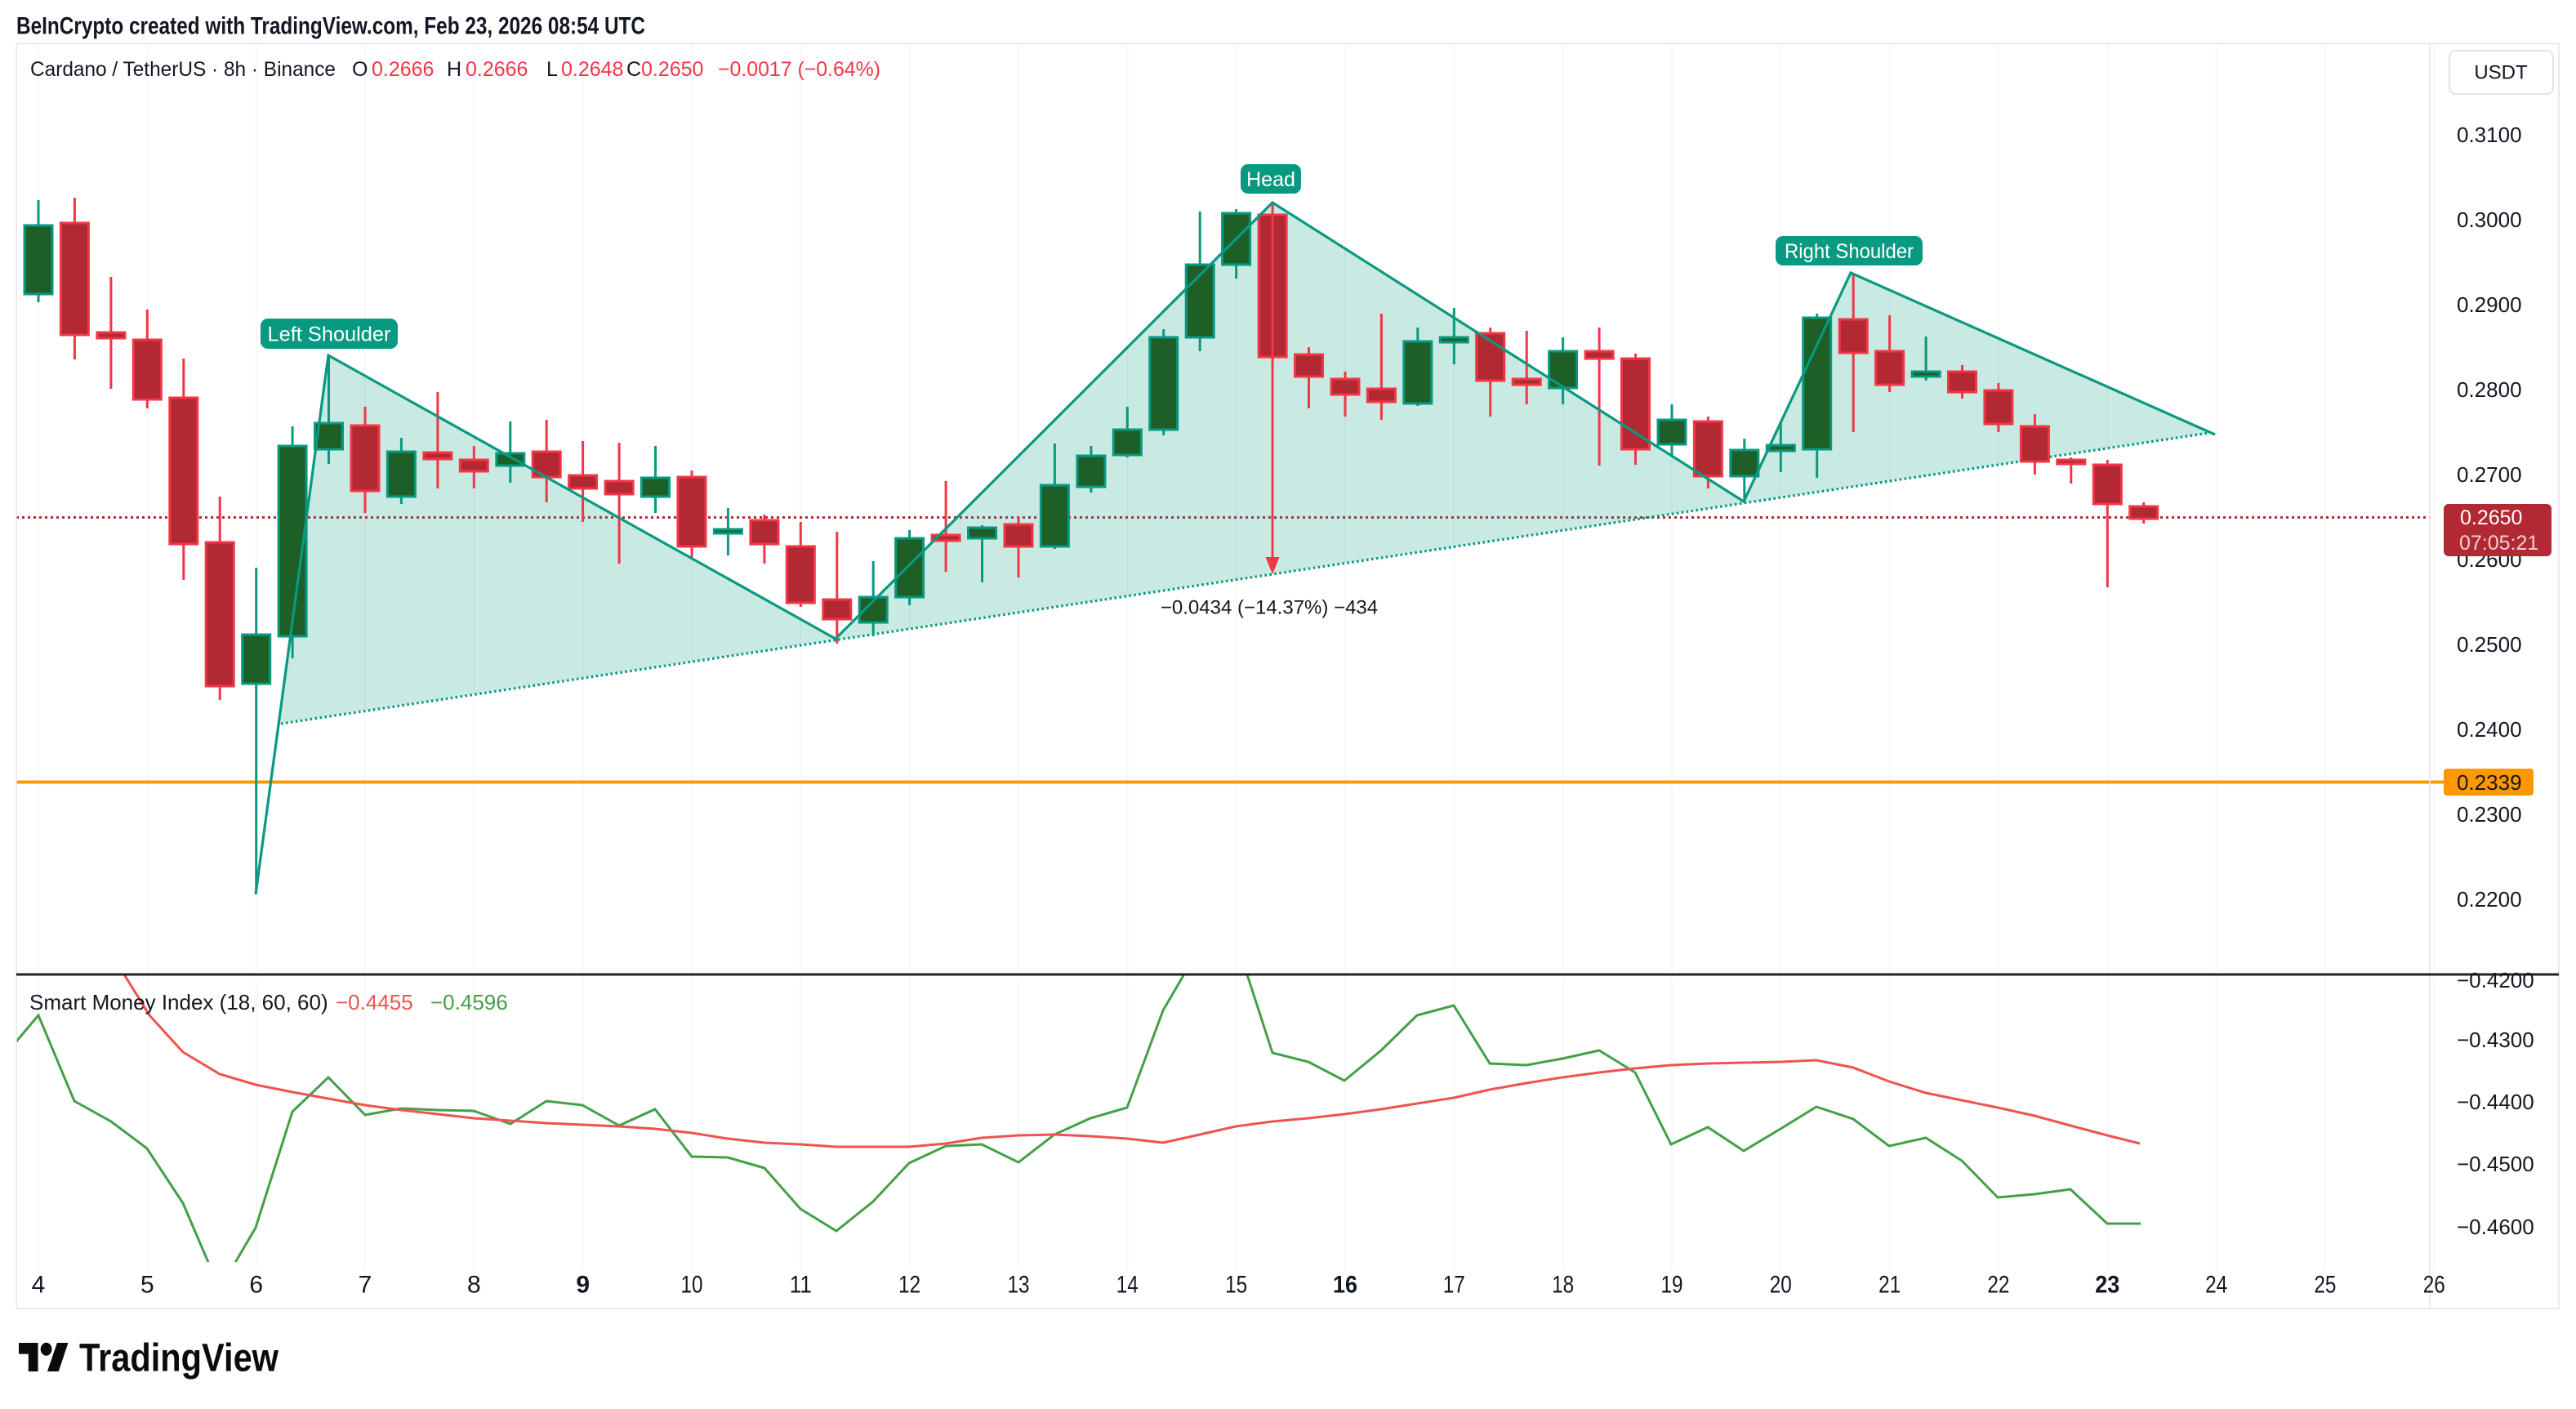  I want to click on svg-text: 0.2648, so click(592, 69).